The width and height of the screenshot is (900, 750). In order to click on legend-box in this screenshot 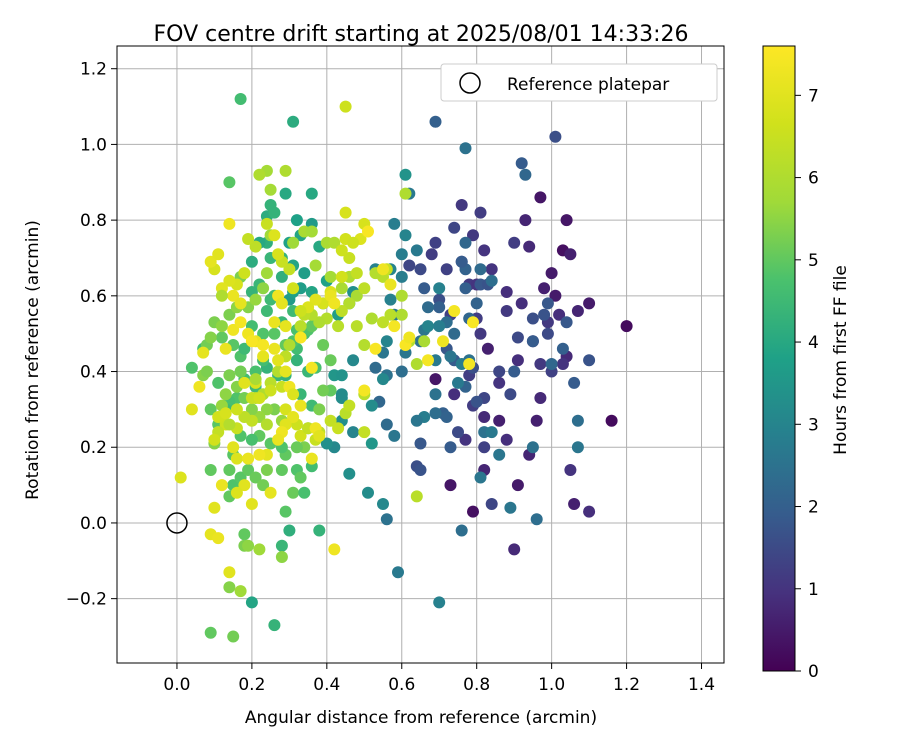, I will do `click(579, 82)`.